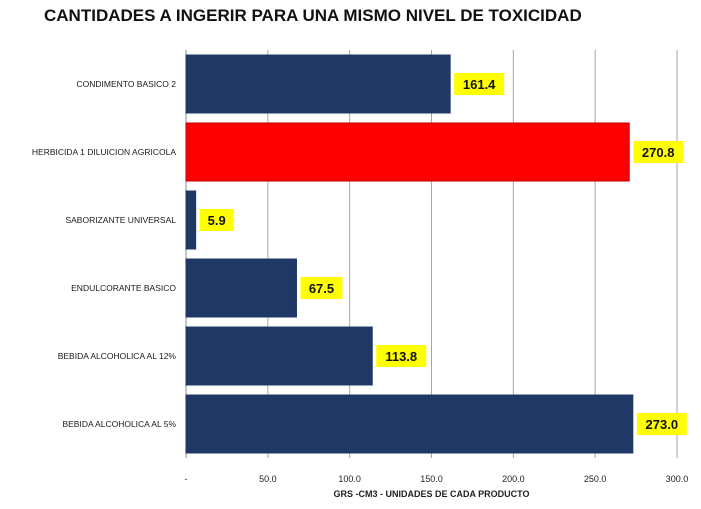 The width and height of the screenshot is (701, 509). I want to click on data-label: 113.8, so click(401, 356).